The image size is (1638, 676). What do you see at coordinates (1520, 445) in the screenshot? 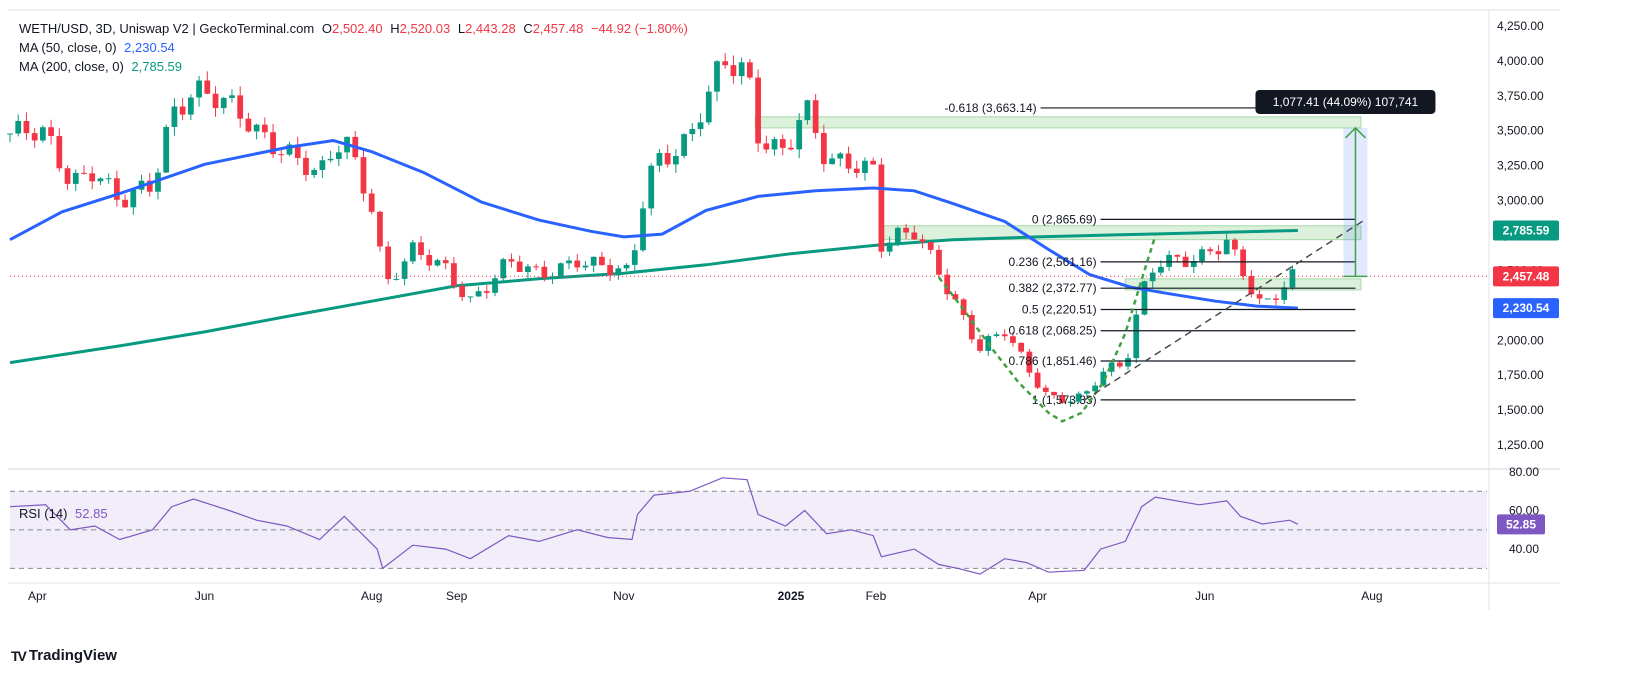
I see `price-tick: 1,250.00` at bounding box center [1520, 445].